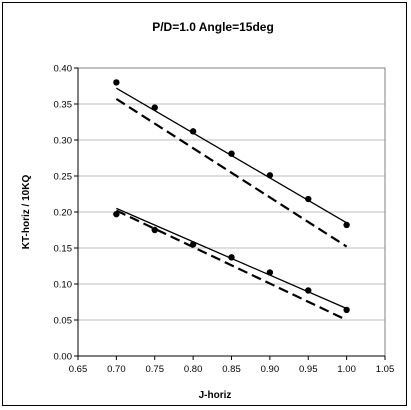 This screenshot has width=411, height=410. What do you see at coordinates (78, 369) in the screenshot?
I see `x-tick-label: 0.65` at bounding box center [78, 369].